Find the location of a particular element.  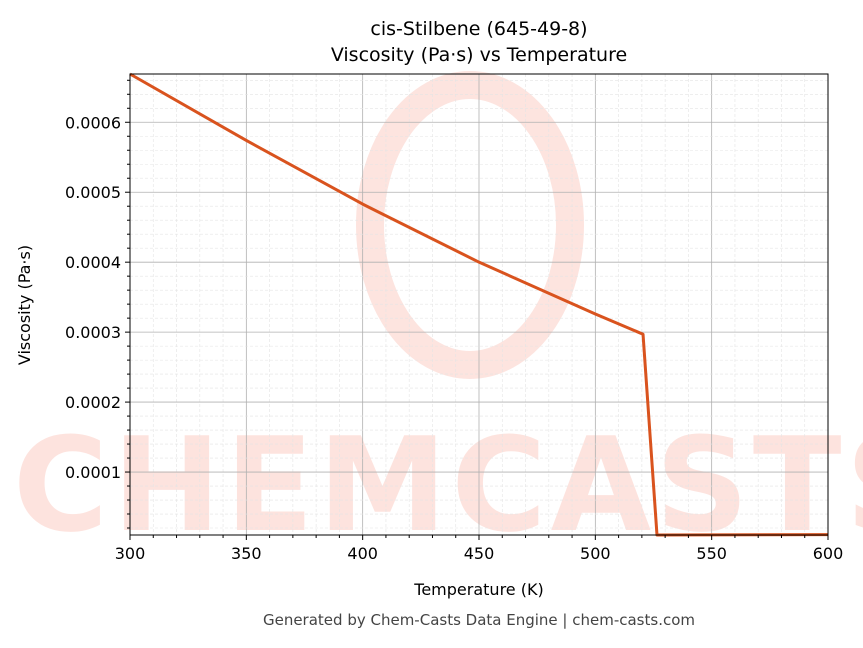

chart-title: cis-Stilbene (645-49-8) is located at coordinates (478, 29).